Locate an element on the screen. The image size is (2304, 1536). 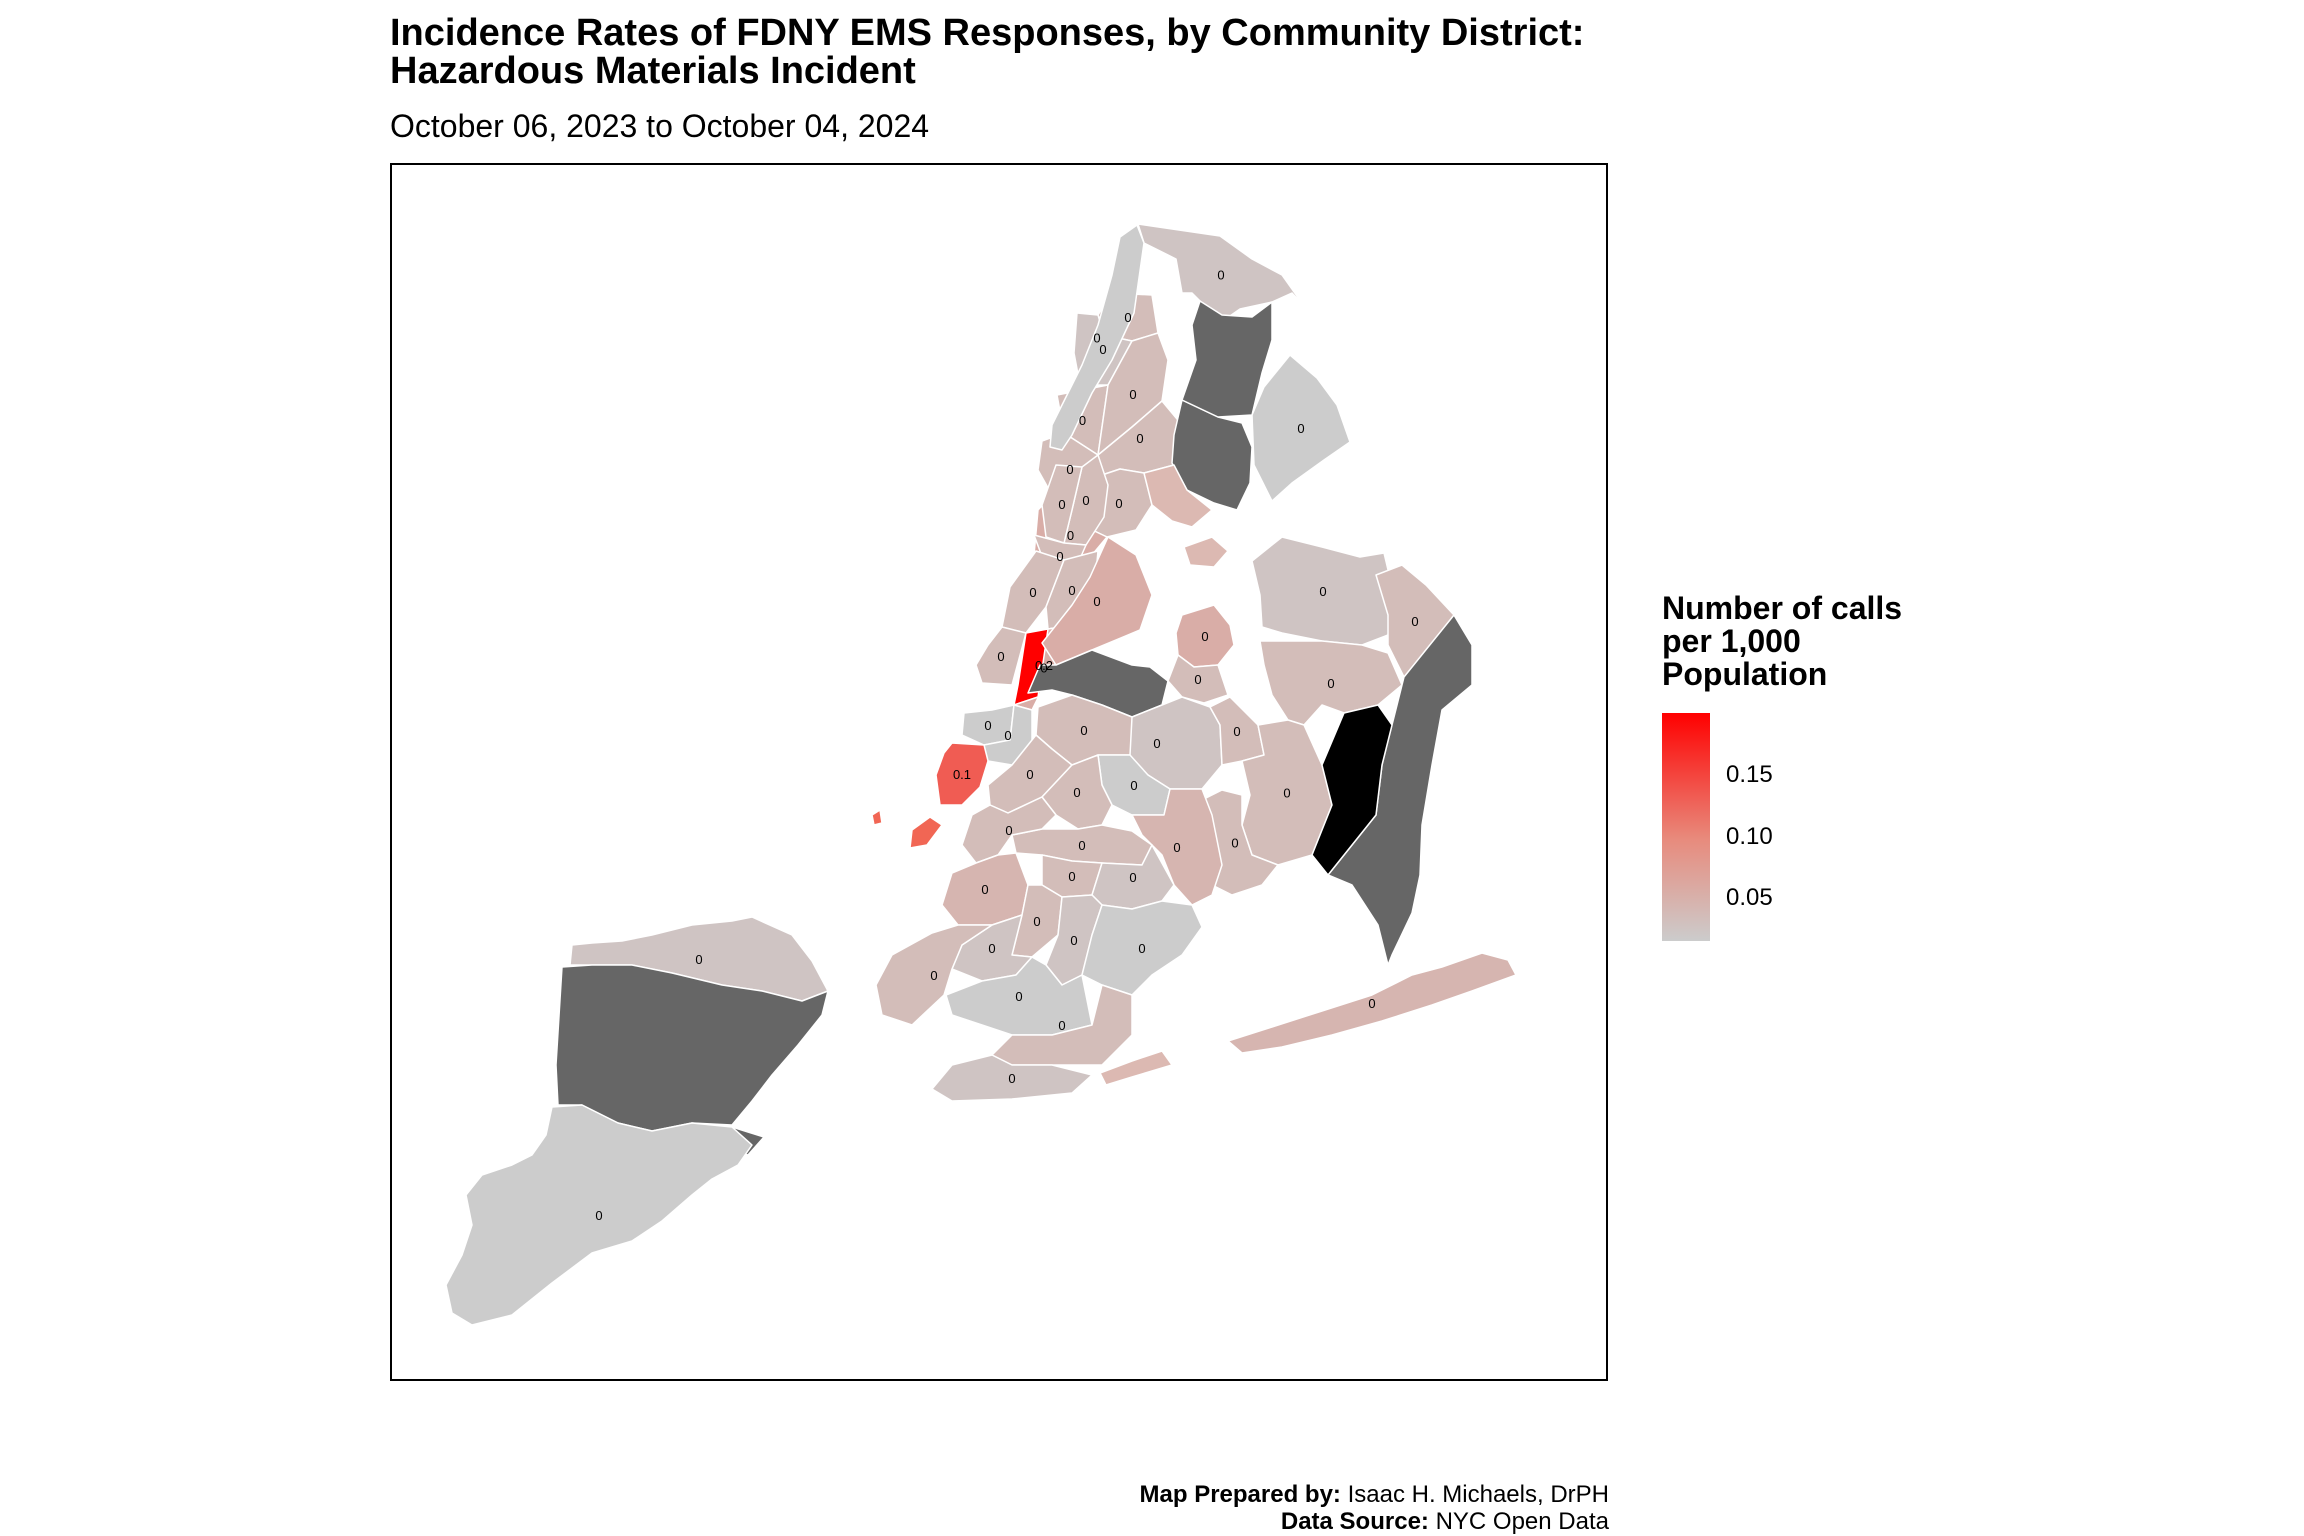
district-label-brooklyn-2: 0 is located at coordinates (1029, 774).